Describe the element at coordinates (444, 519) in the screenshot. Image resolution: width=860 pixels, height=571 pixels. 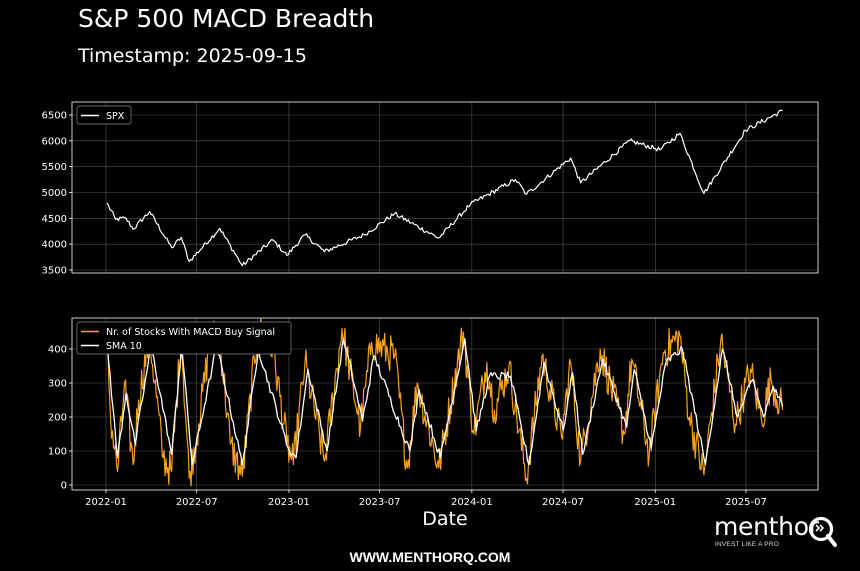
I see `x-axis-label: Date` at that location.